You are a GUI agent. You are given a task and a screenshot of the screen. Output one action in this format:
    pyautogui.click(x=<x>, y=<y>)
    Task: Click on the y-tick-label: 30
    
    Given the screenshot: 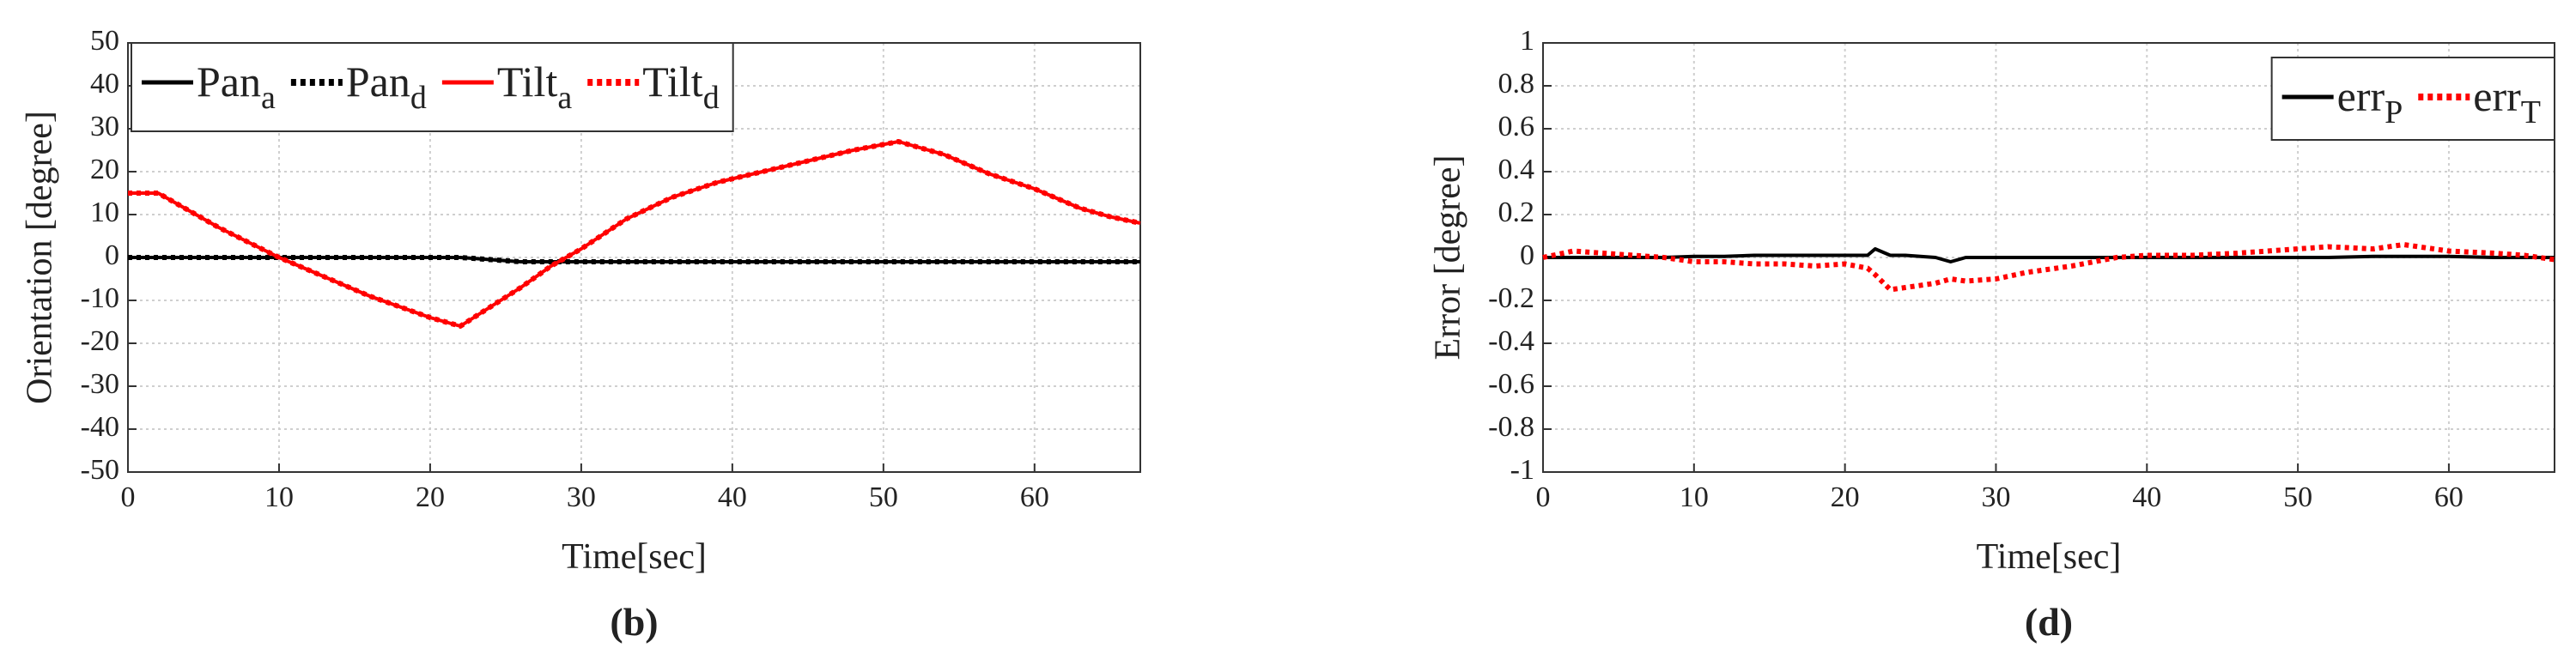 What is the action you would take?
    pyautogui.click(x=104, y=126)
    